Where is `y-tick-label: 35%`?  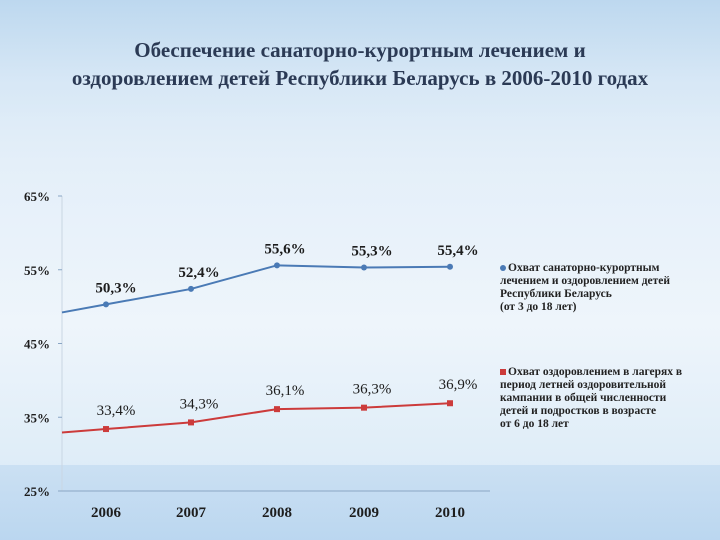 y-tick-label: 35% is located at coordinates (37, 417).